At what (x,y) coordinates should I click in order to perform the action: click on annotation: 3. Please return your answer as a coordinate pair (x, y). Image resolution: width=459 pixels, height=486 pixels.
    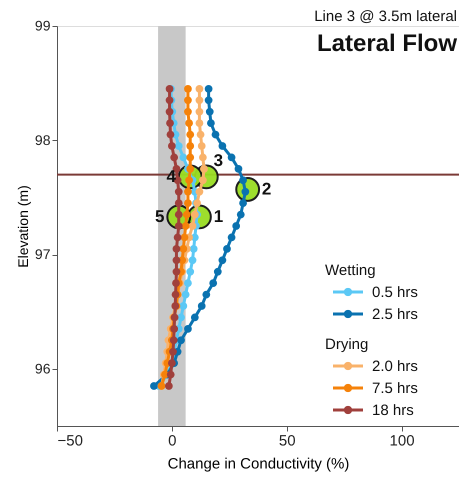
    Looking at the image, I should click on (219, 160).